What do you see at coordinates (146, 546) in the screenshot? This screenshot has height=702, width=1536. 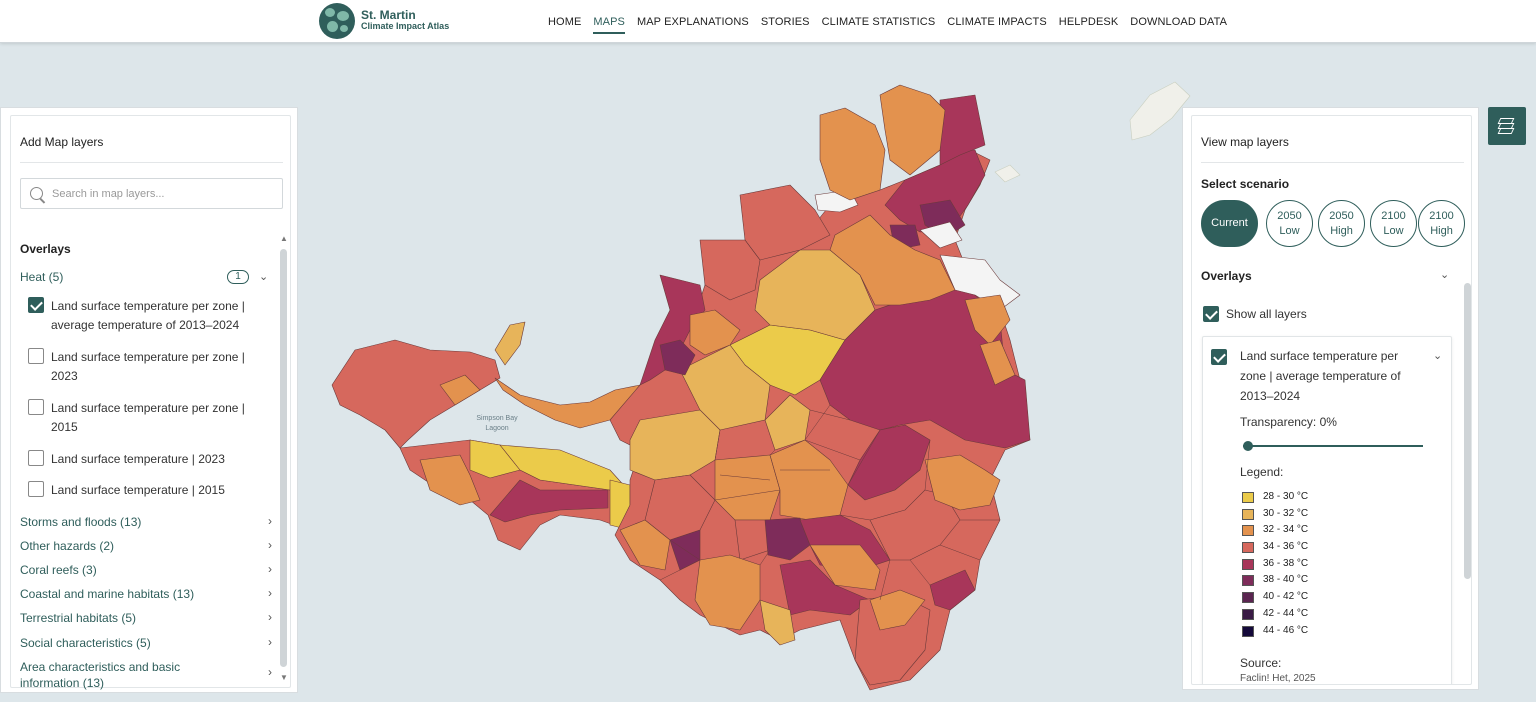 I see `category-other-hazards: Other hazards (2) ›` at bounding box center [146, 546].